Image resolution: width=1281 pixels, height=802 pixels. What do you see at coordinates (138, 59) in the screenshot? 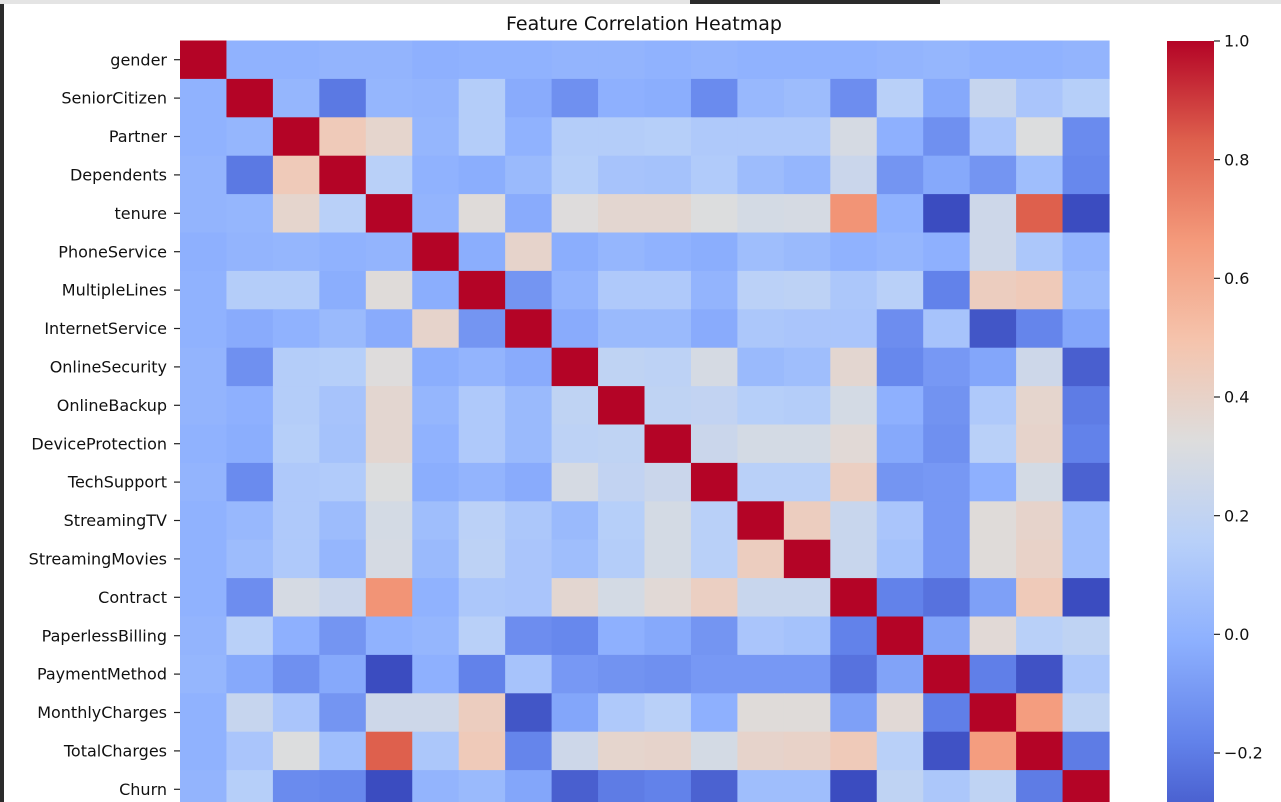
I see `y-tick-label-gender: gender` at bounding box center [138, 59].